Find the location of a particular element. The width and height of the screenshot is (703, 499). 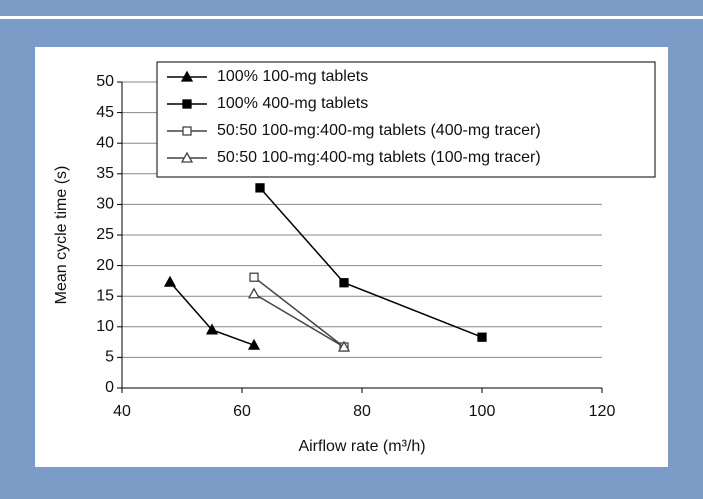

y-tick-label: 30 is located at coordinates (105, 204).